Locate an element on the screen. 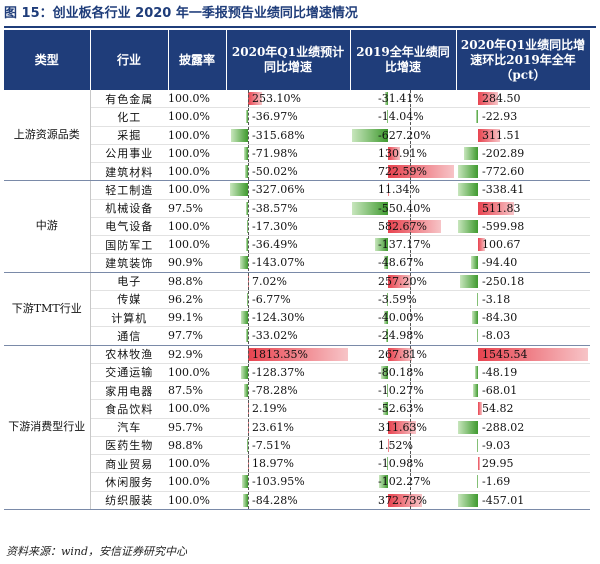  fy-cell: 1.52% is located at coordinates (403, 446).